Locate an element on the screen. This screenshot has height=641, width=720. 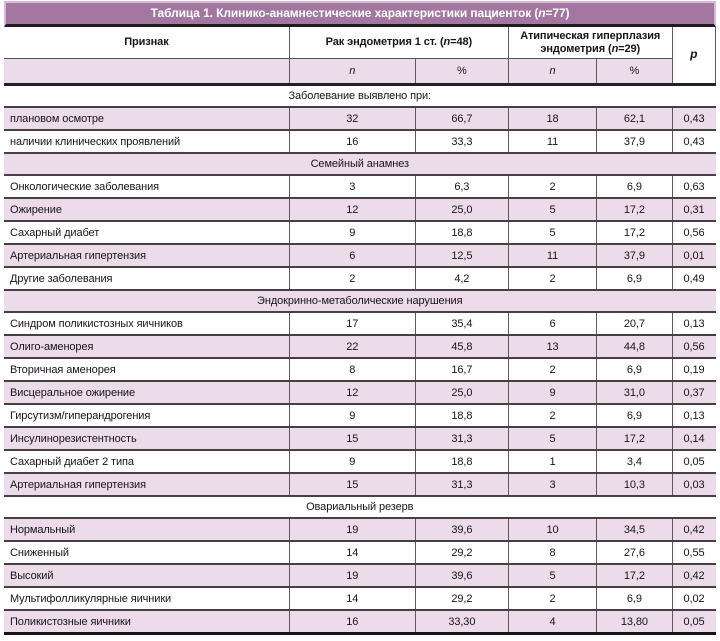
group1-suffix: =48) is located at coordinates (461, 42).